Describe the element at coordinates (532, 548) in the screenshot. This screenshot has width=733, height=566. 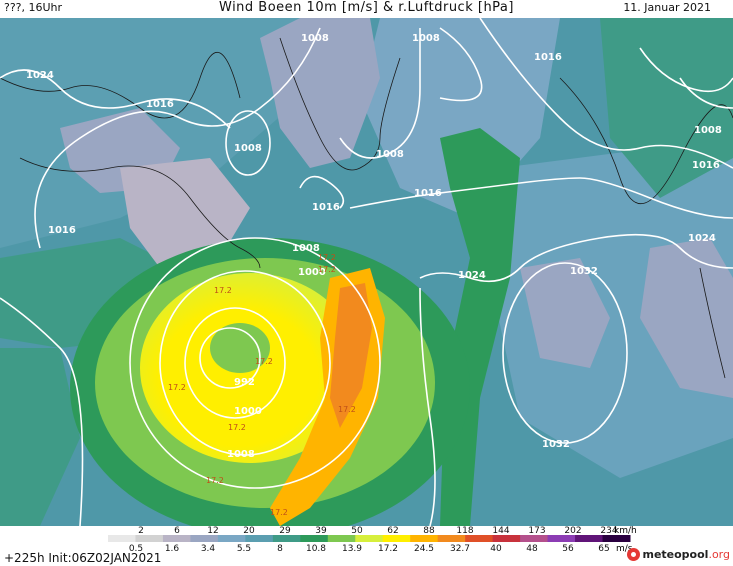
I see `legend-ms-label: 48` at that location.